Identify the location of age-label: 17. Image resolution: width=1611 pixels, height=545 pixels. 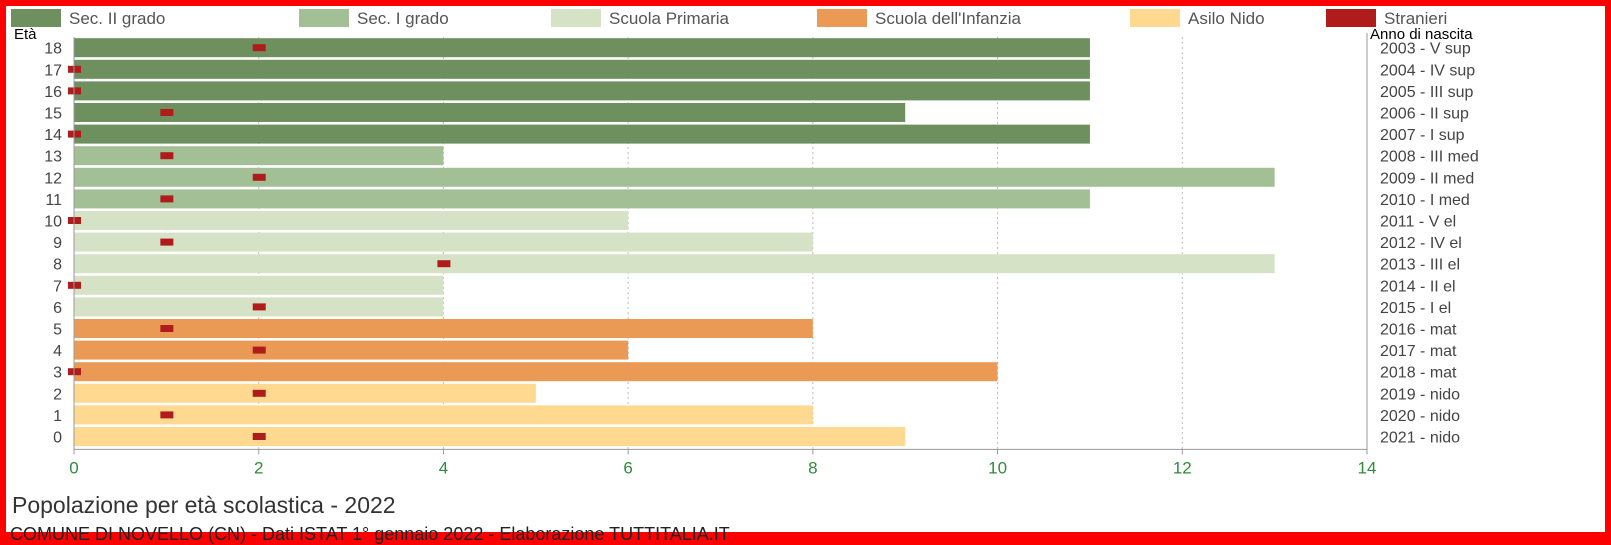
(53, 70).